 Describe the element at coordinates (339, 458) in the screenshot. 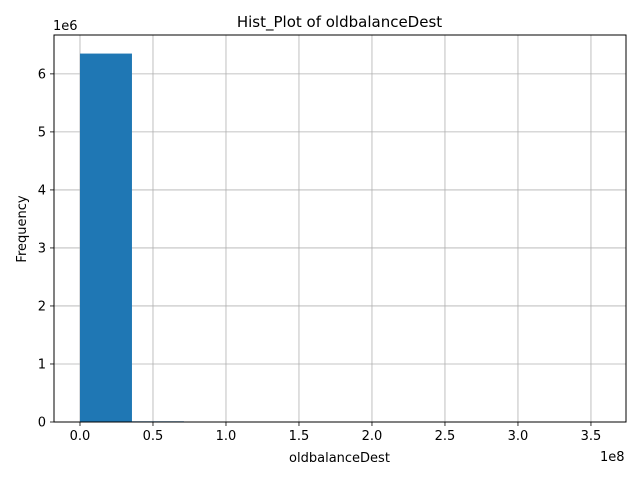

I see `x-axis-label: oldbalanceDest` at that location.